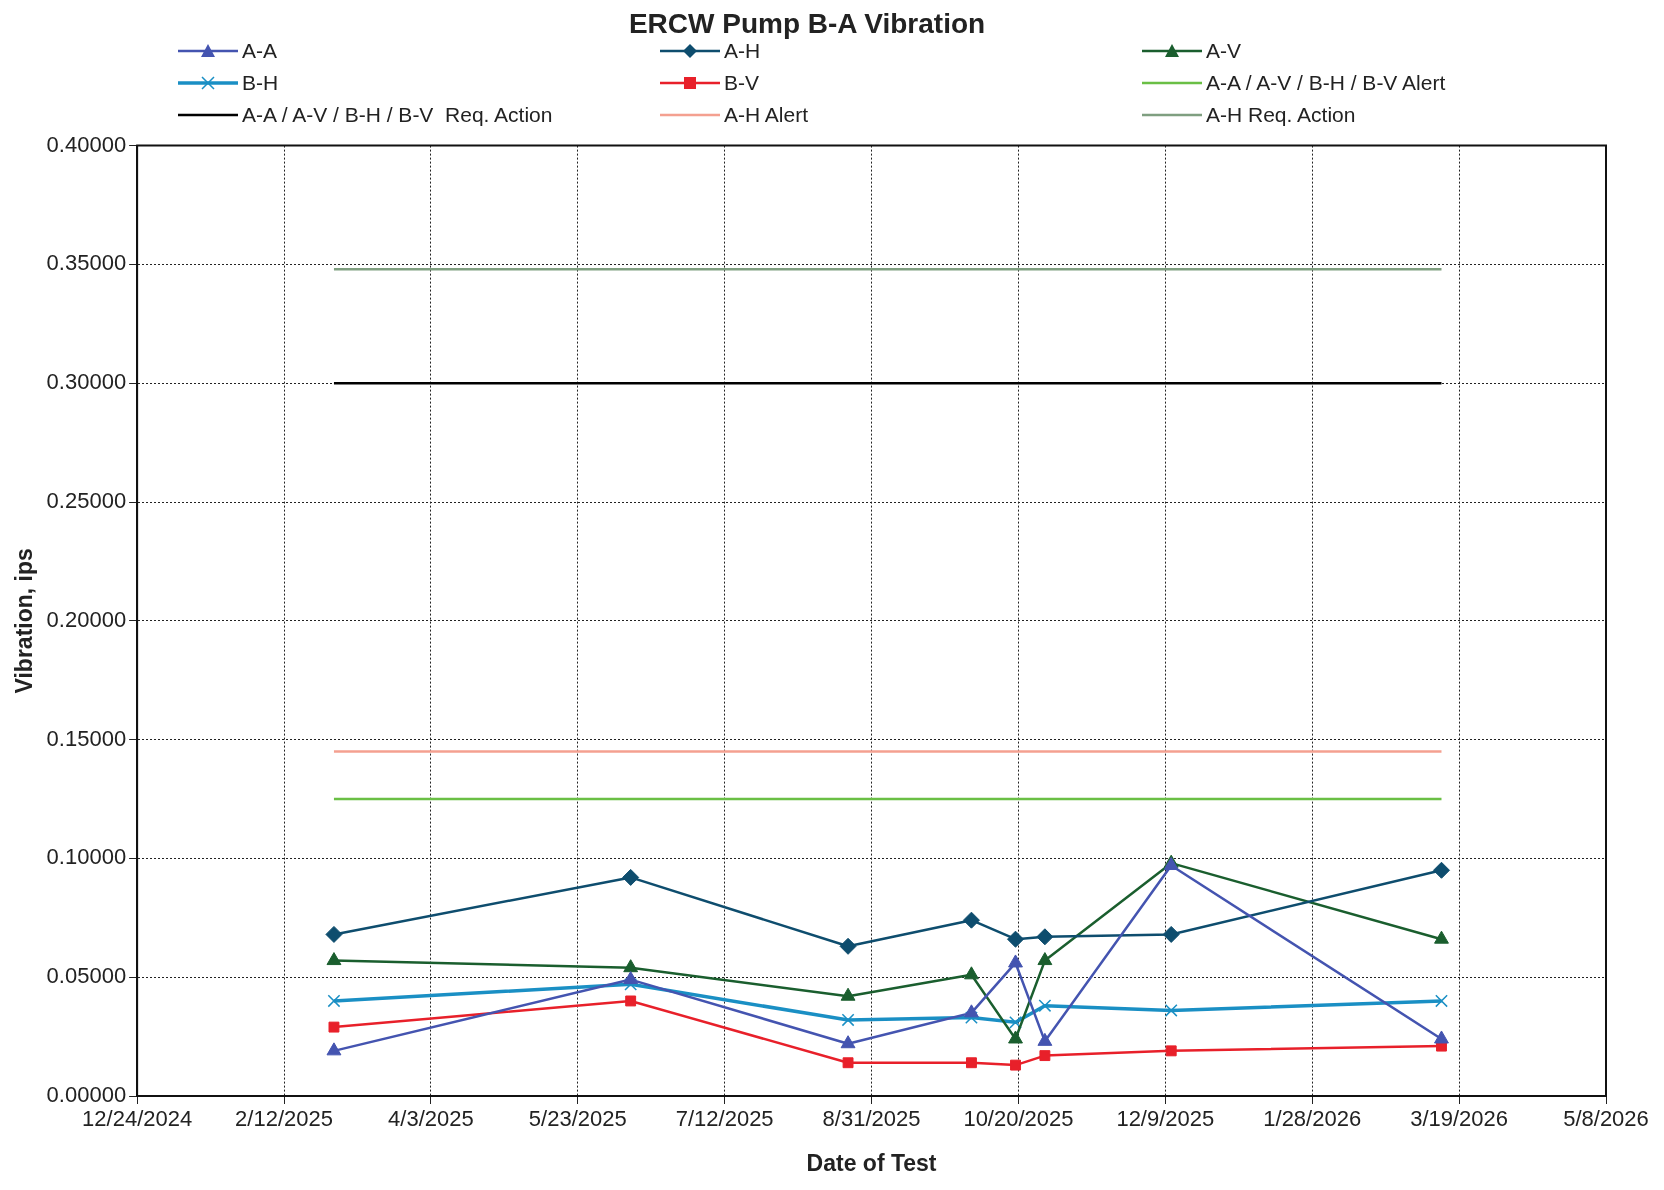  What do you see at coordinates (871, 1119) in the screenshot?
I see `x-tick-label: 8/31/2025` at bounding box center [871, 1119].